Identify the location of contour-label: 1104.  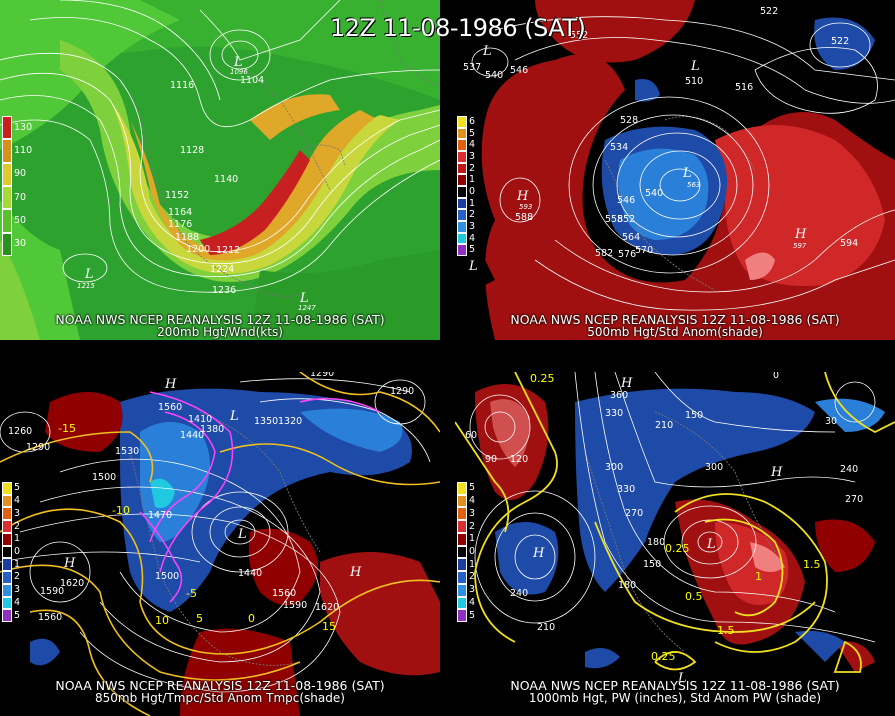
(252, 80).